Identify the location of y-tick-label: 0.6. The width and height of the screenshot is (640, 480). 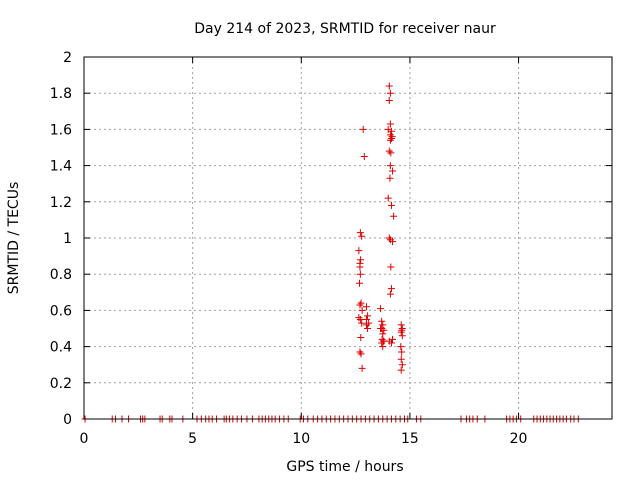
(61, 311).